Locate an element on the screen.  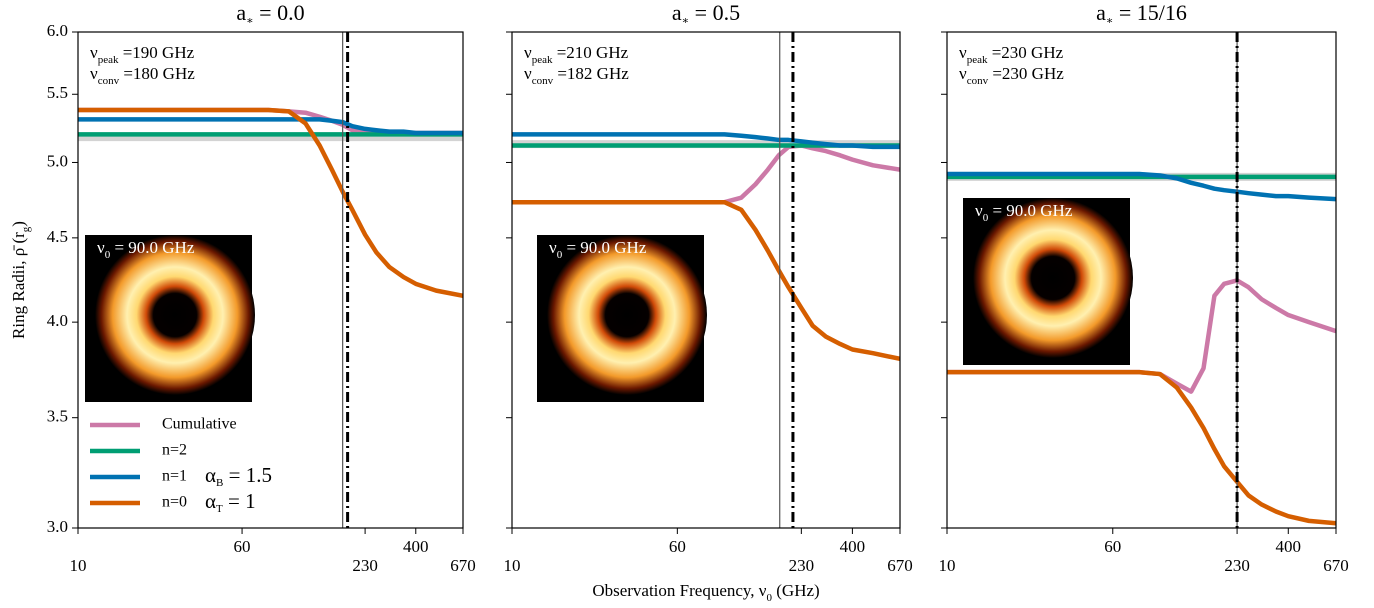
annotation: νconv =230 GHz is located at coordinates (1011, 75).